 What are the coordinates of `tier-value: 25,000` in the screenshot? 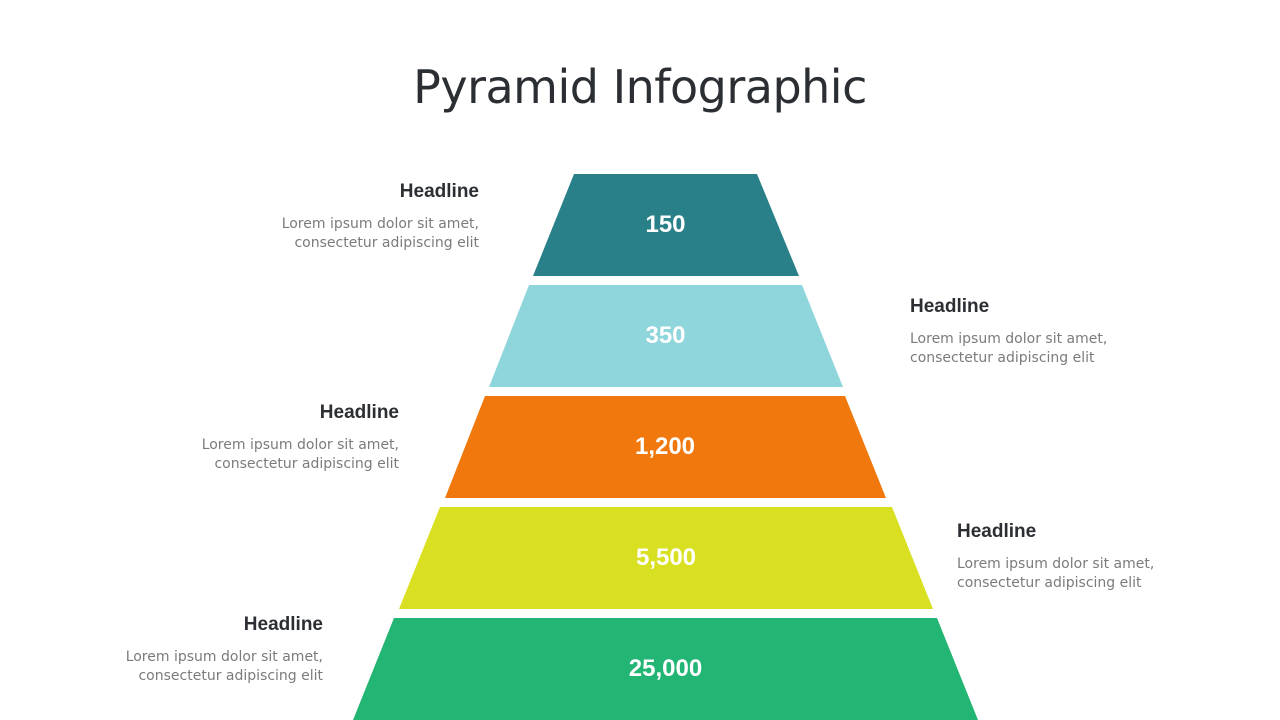 It's located at (665, 668).